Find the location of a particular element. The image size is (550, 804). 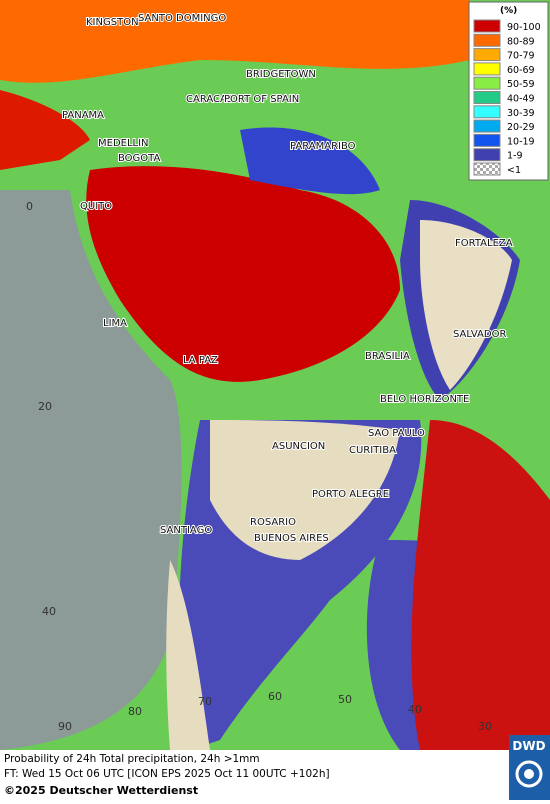

legend-title: (%) is located at coordinates (508, 11).